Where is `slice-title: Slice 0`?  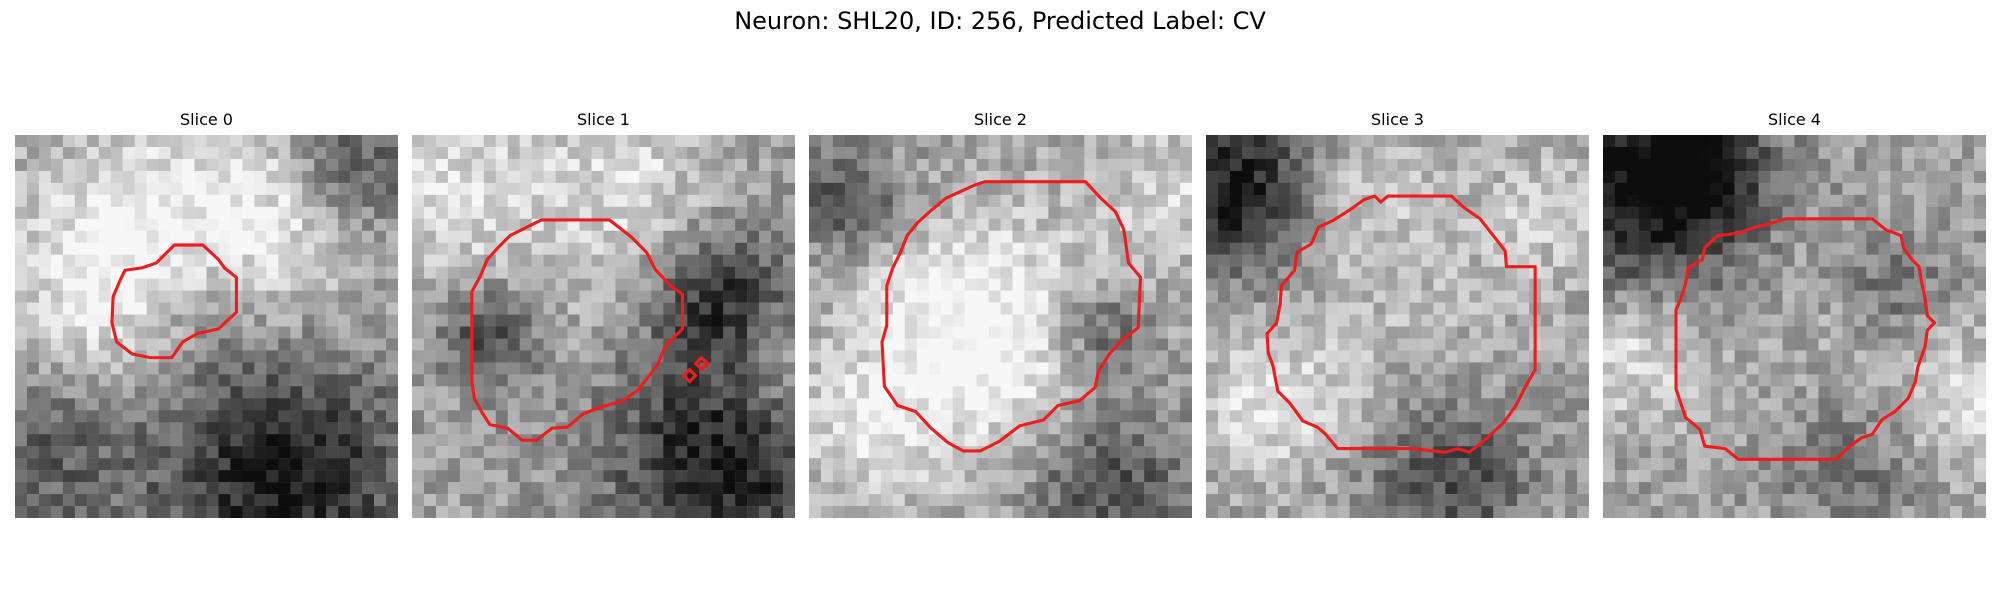
slice-title: Slice 0 is located at coordinates (206, 119).